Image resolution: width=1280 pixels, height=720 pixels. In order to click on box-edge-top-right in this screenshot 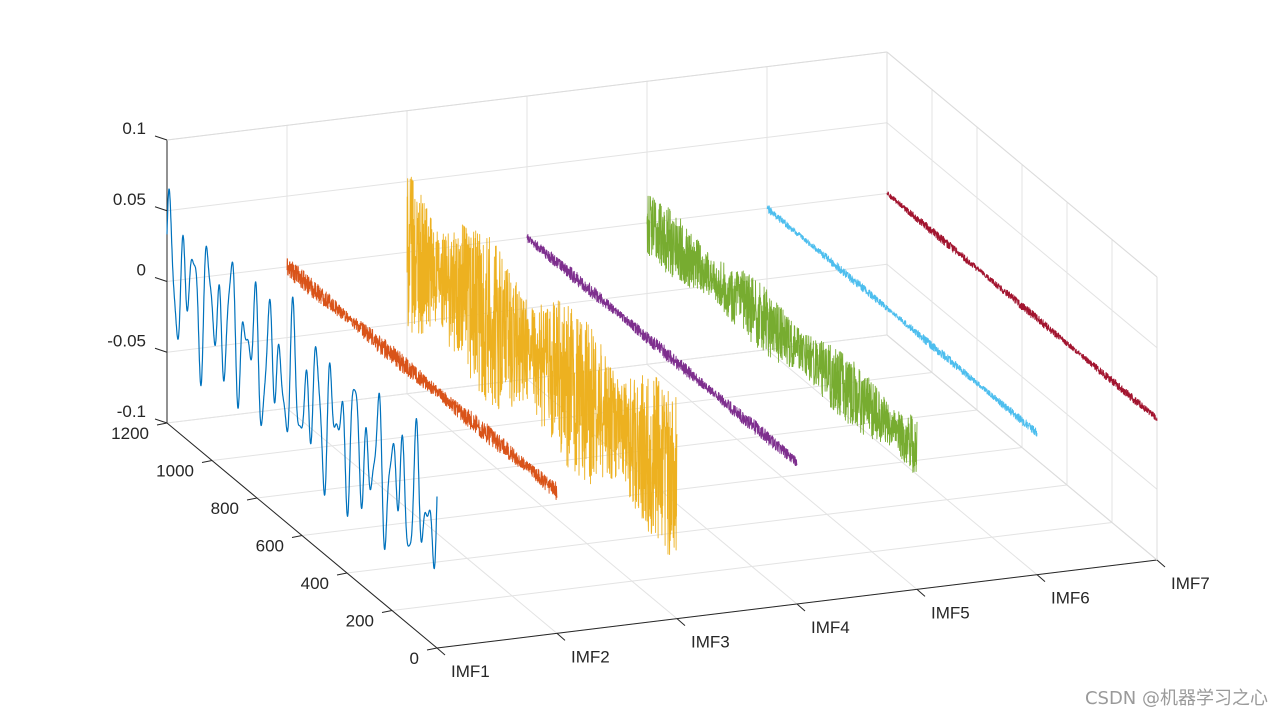, I will do `click(1022, 164)`.